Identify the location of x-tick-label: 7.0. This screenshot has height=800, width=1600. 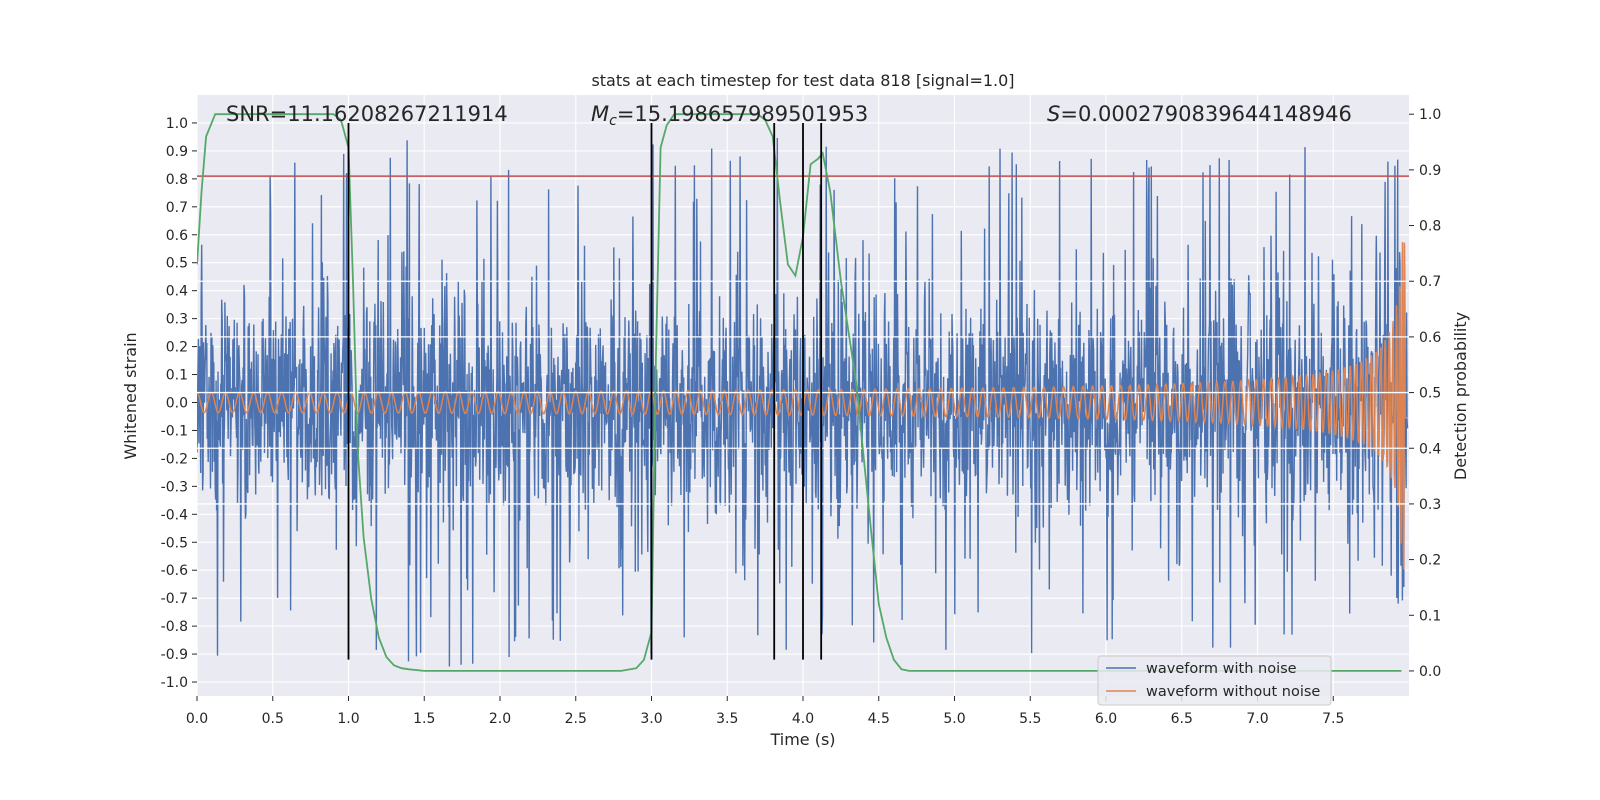
(1257, 719).